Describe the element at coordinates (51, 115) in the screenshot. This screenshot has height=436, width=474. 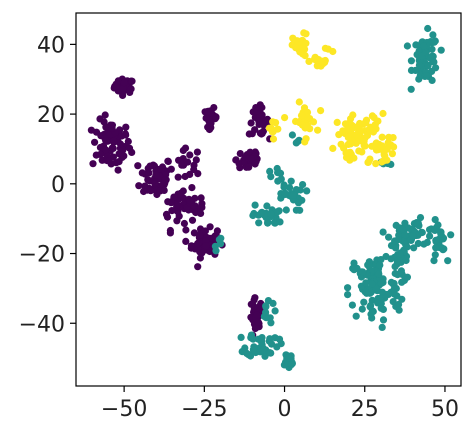
I see `y-tick-label: 20` at that location.